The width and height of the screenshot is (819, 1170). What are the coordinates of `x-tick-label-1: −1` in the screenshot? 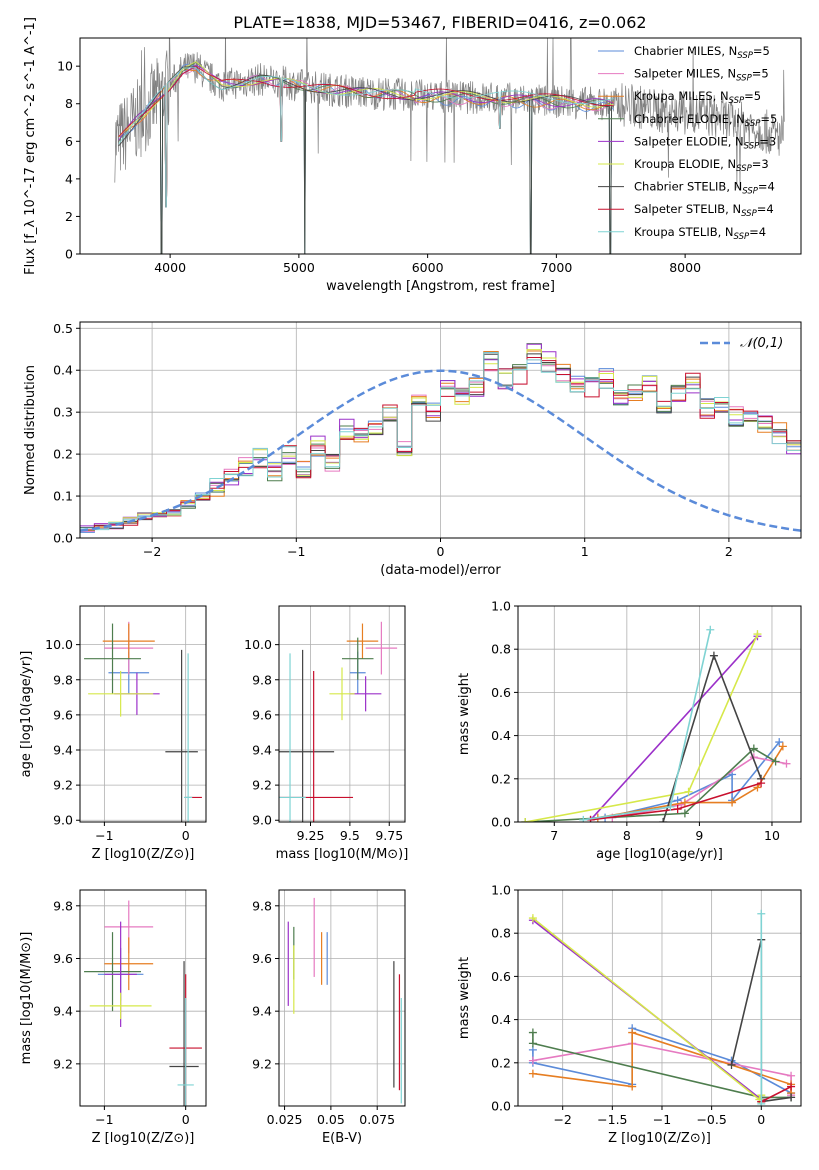 It's located at (296, 551).